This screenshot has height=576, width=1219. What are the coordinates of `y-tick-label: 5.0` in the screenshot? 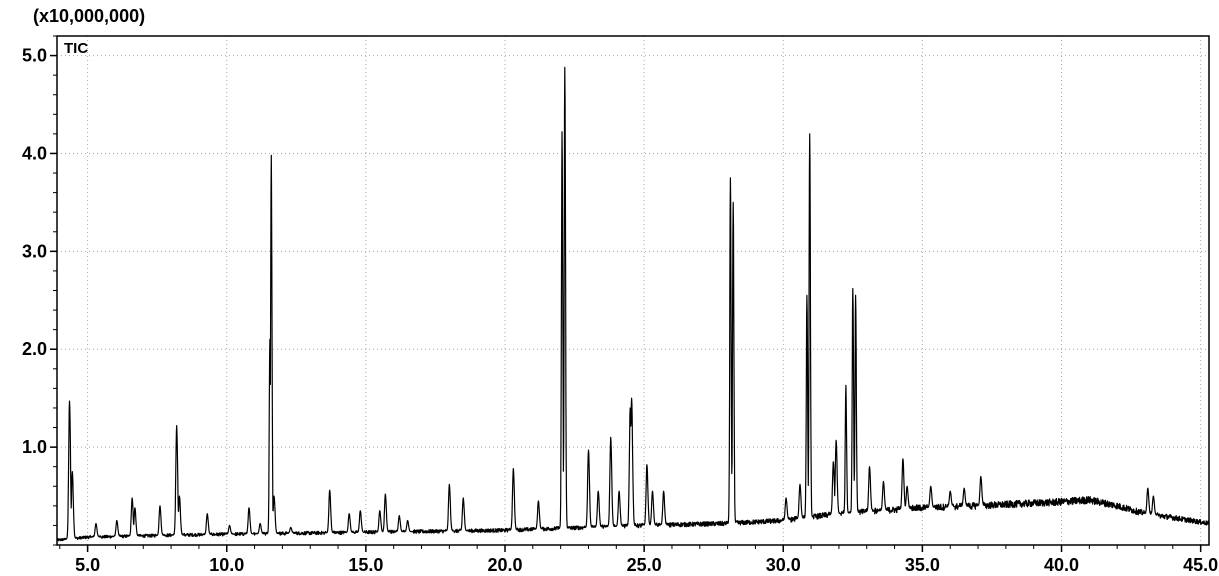 It's located at (34, 56).